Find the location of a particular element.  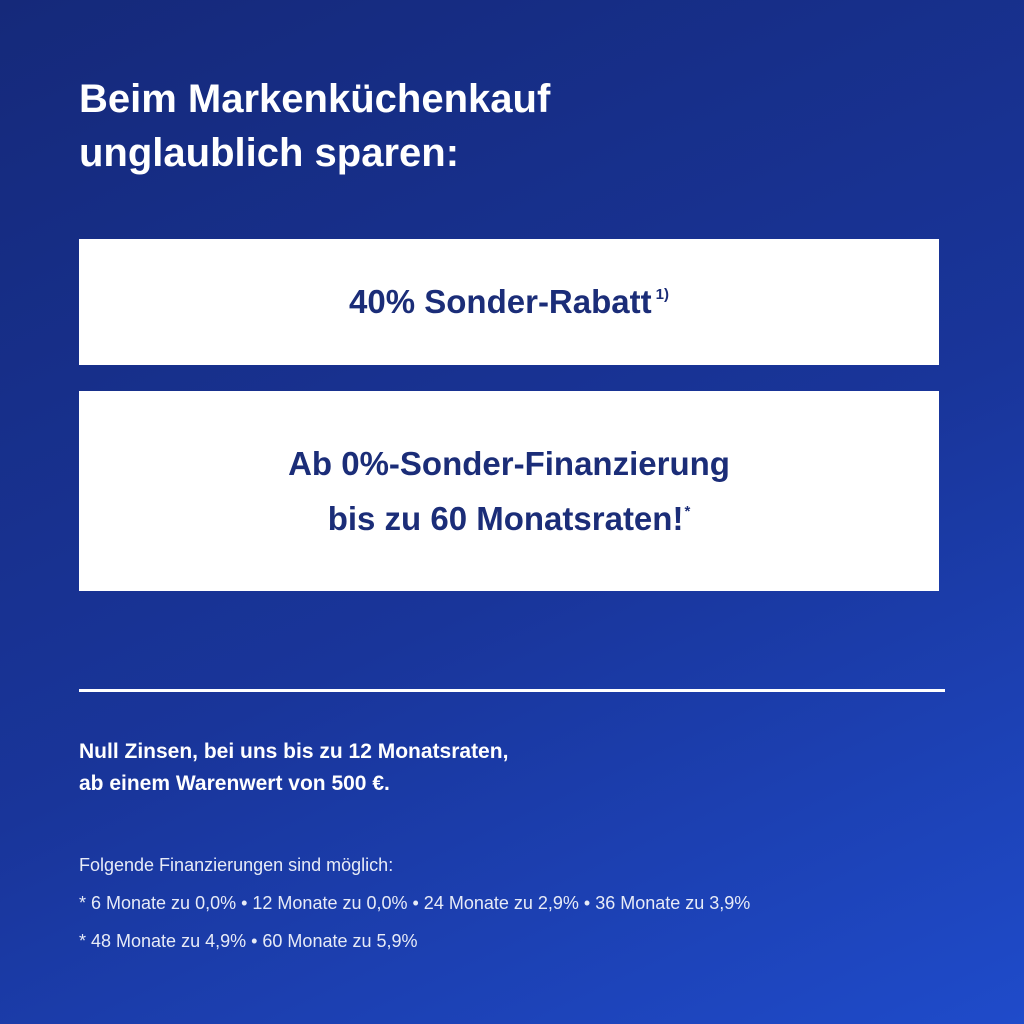

headline-line-1: Beim Markenküchenkauf is located at coordinates (315, 99).